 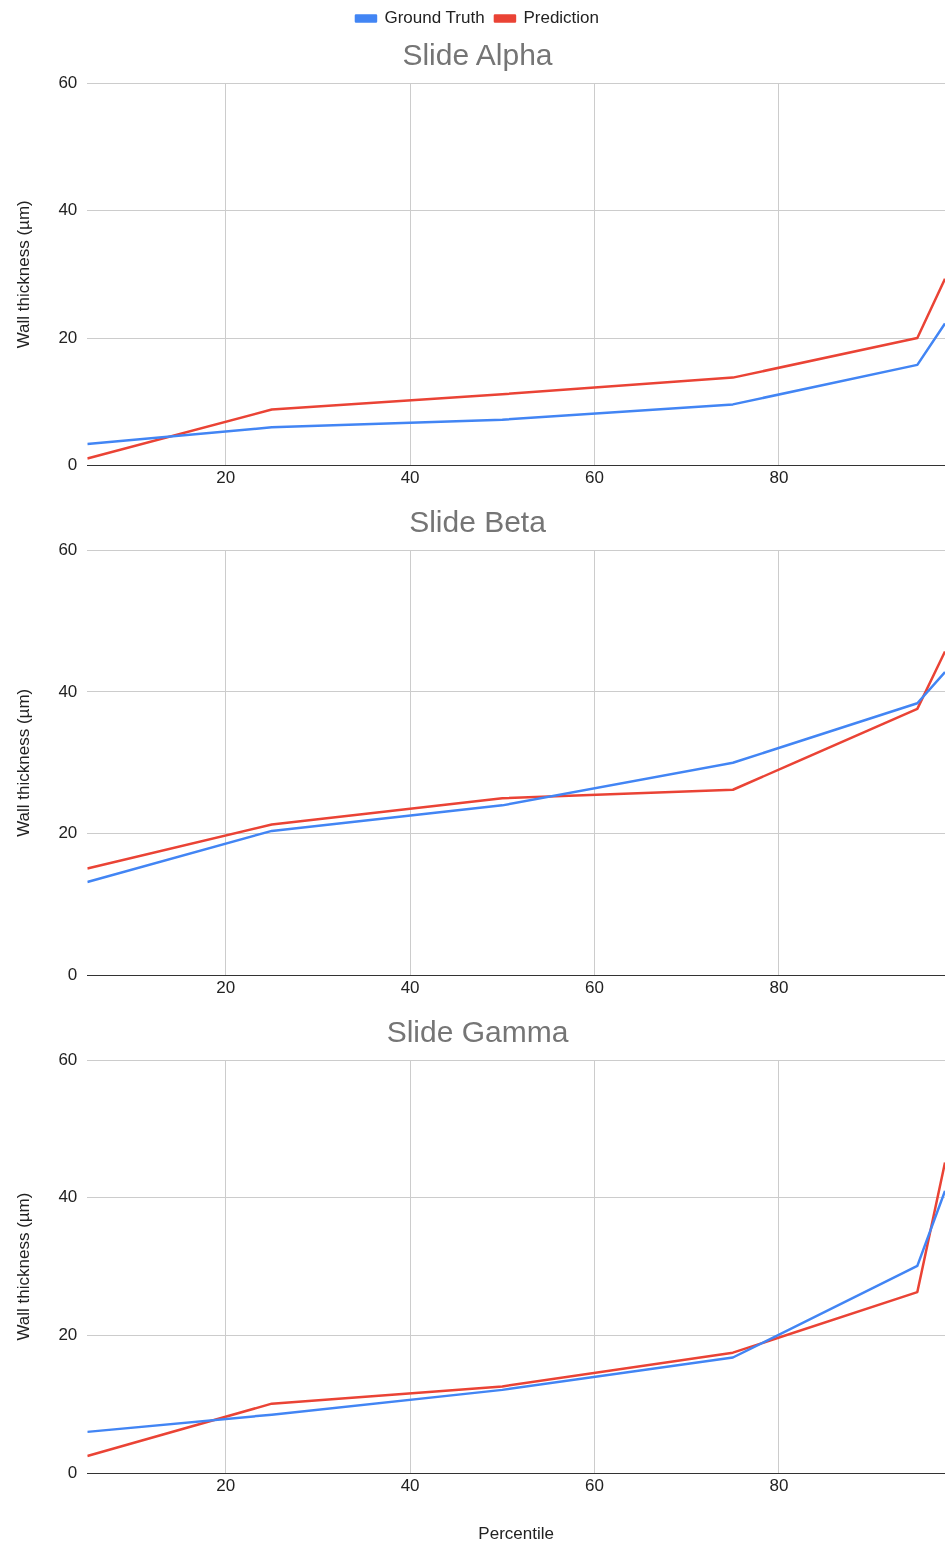 What do you see at coordinates (477, 55) in the screenshot?
I see `chart-title: Slide Alpha` at bounding box center [477, 55].